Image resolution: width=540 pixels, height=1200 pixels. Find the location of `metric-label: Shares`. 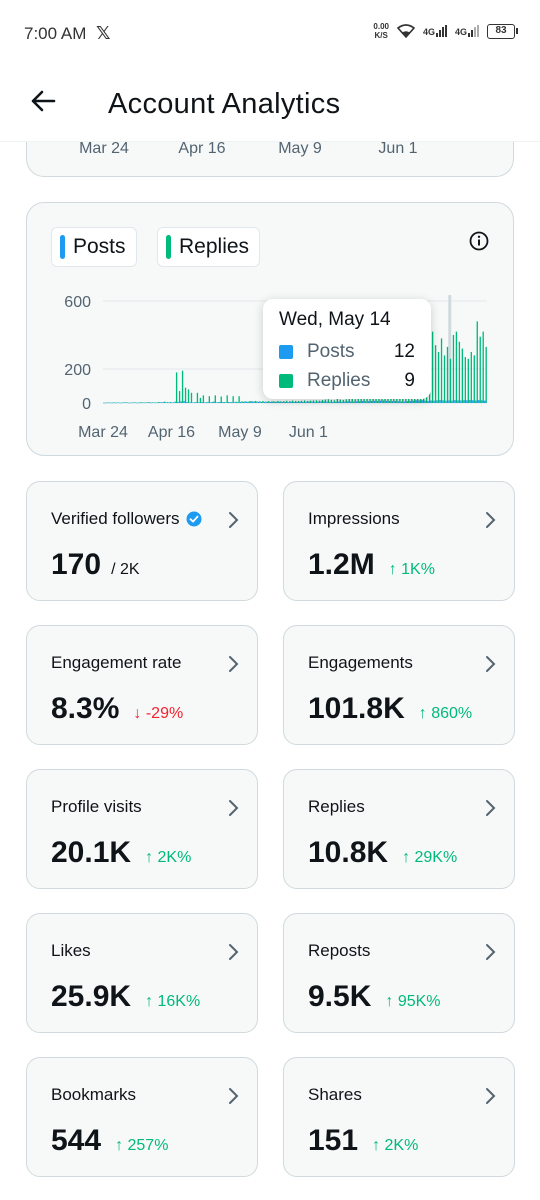

metric-label: Shares is located at coordinates (335, 1095).